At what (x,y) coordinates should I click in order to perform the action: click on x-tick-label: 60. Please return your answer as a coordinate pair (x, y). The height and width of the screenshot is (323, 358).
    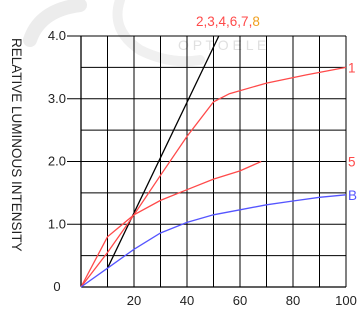
    Looking at the image, I should click on (240, 300).